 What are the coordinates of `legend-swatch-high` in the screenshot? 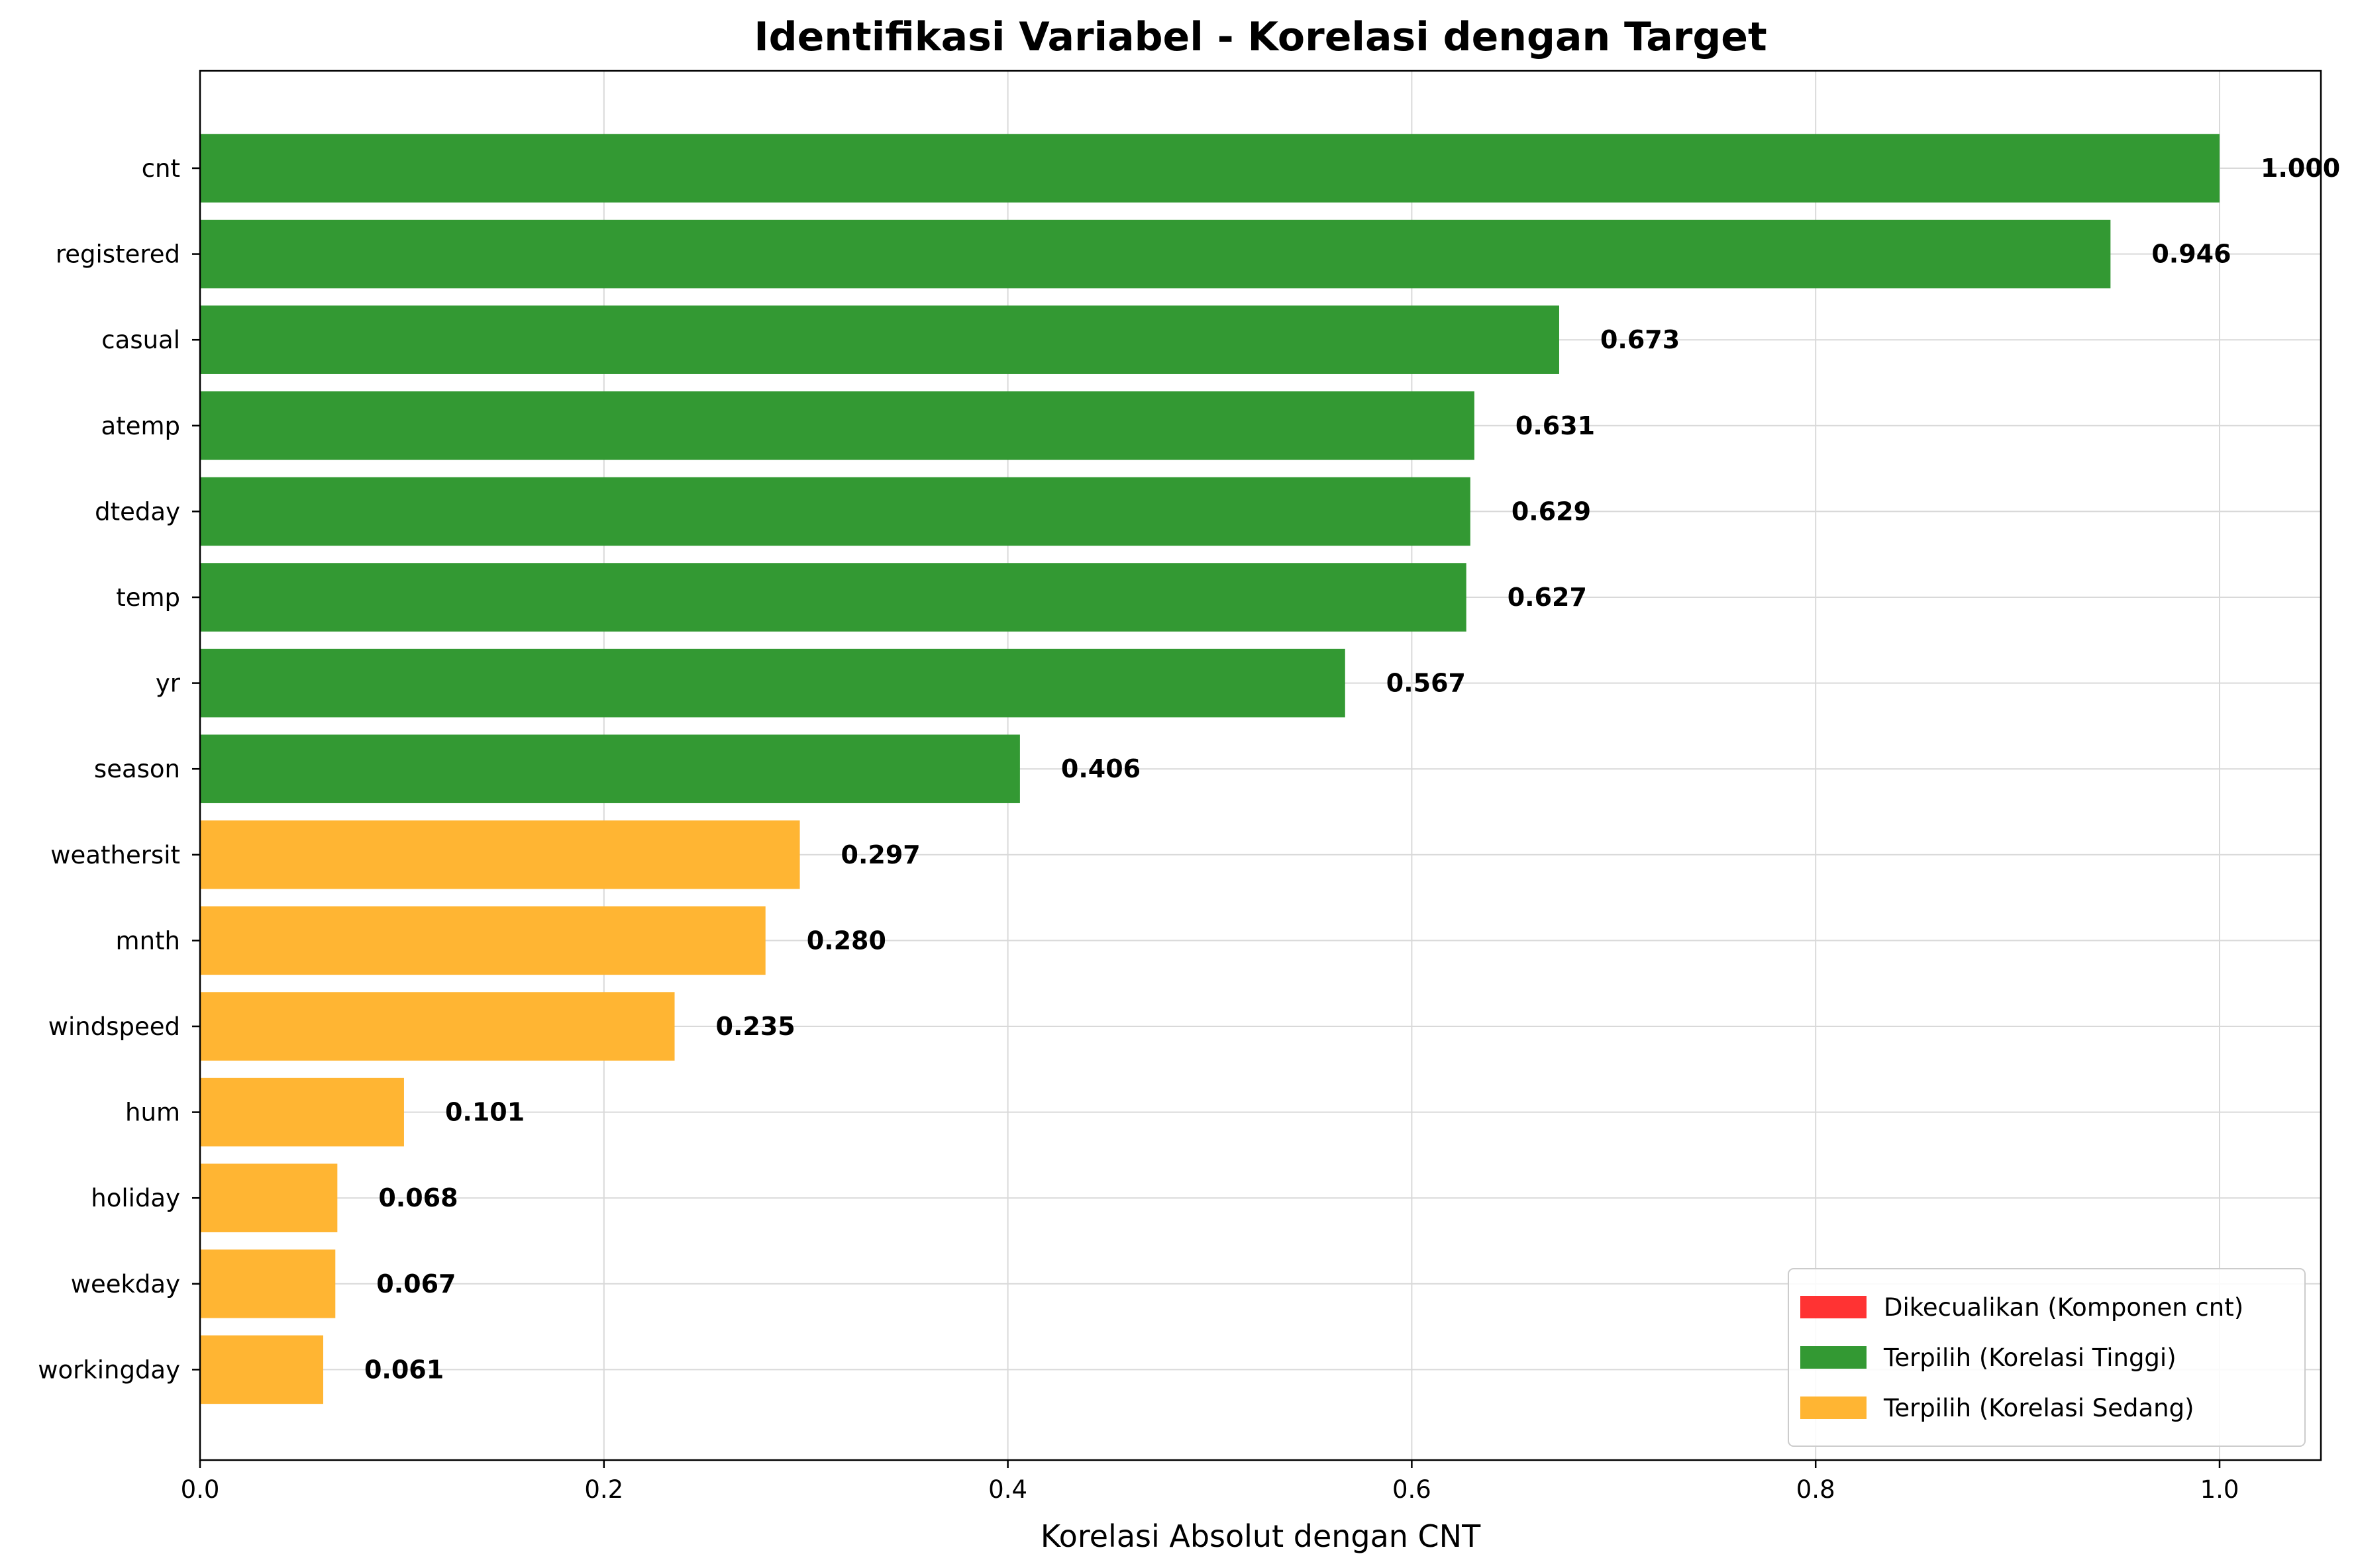 It's located at (1833, 1357).